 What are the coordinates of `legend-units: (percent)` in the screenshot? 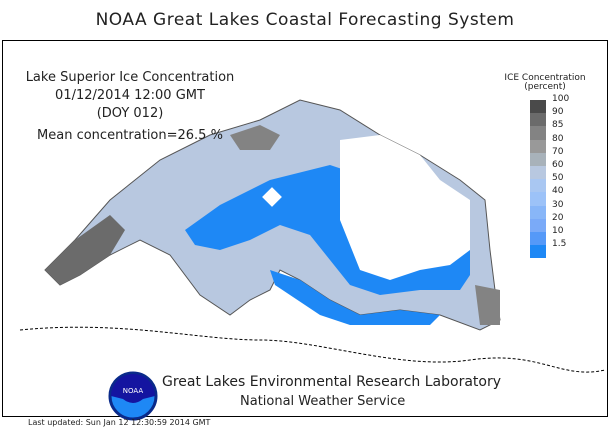 It's located at (545, 87).